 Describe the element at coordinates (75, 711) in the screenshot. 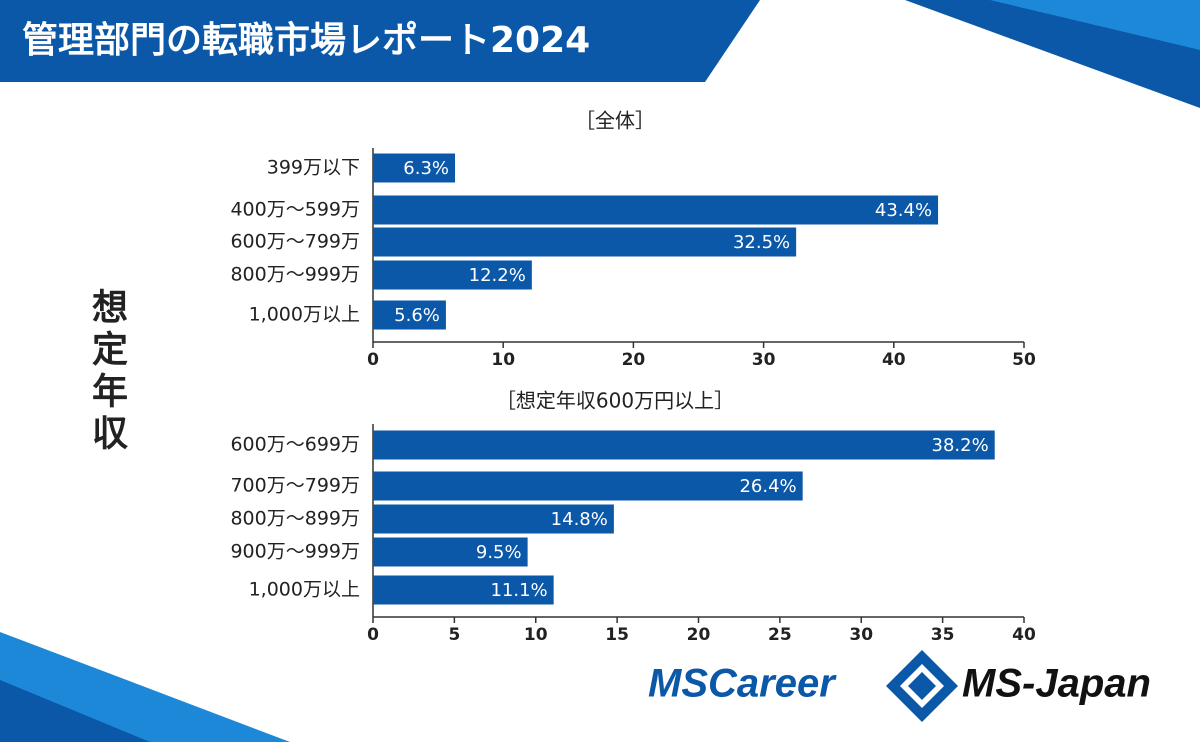

I see `decor-bottom-left-dark` at that location.